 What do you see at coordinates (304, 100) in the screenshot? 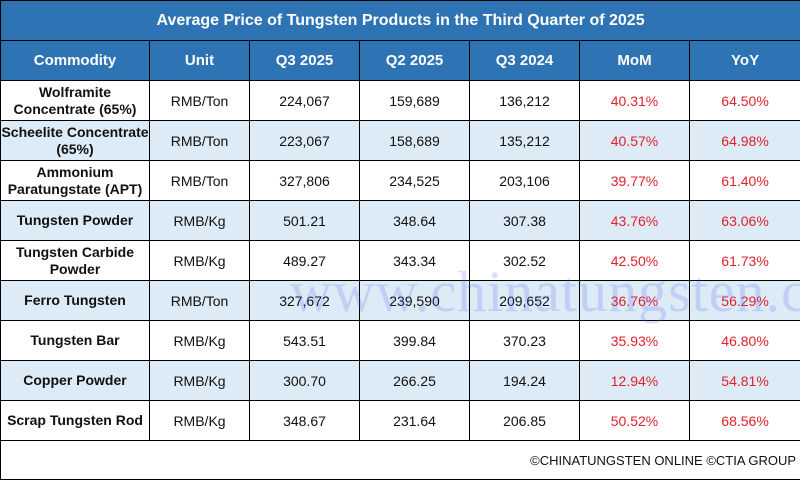
I see `q3-2025-cell: 224,067` at bounding box center [304, 100].